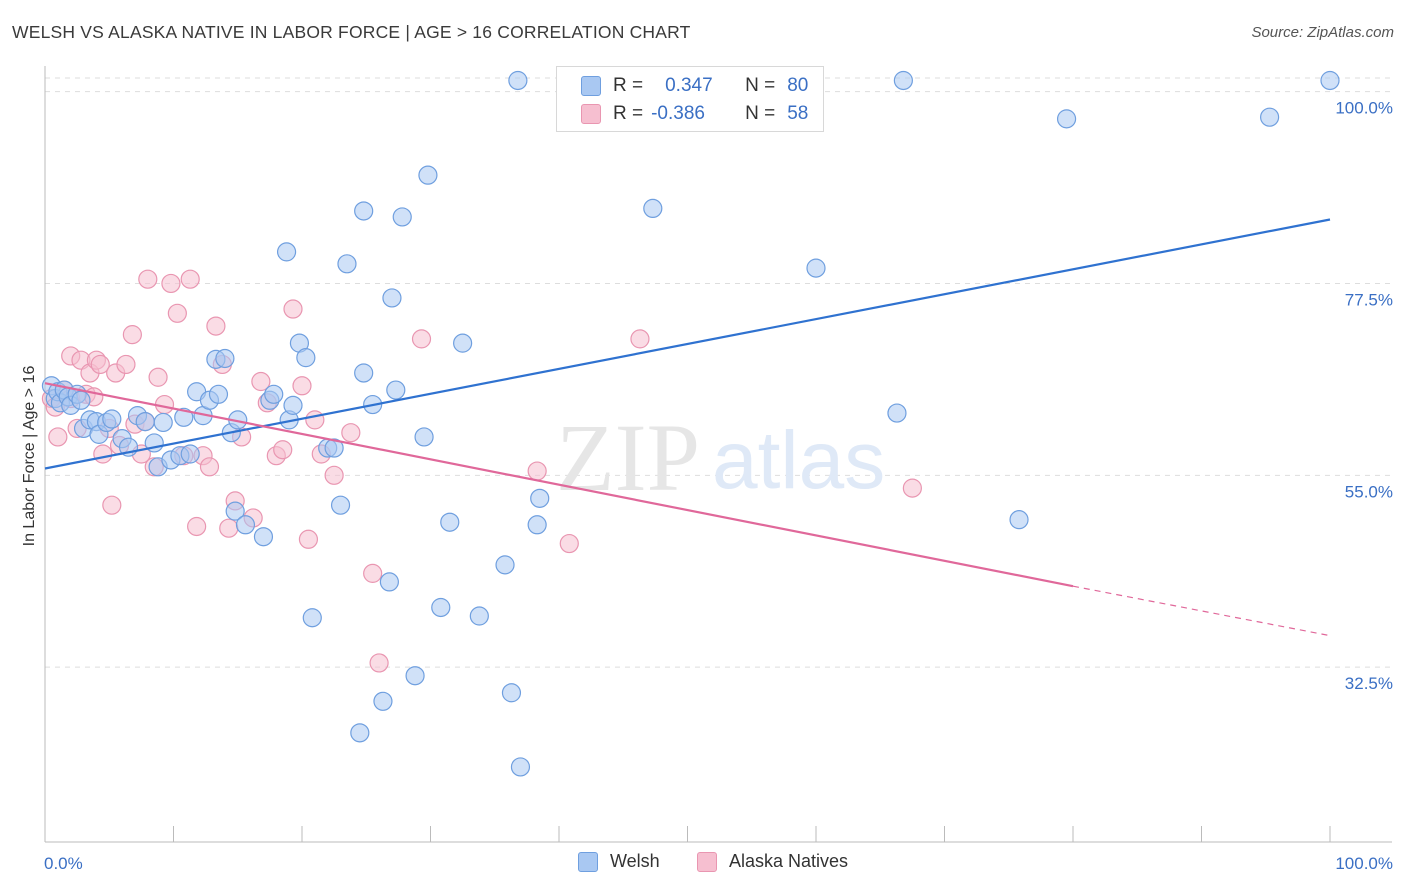  I want to click on y-tick-label: 55.0%, so click(1369, 491).